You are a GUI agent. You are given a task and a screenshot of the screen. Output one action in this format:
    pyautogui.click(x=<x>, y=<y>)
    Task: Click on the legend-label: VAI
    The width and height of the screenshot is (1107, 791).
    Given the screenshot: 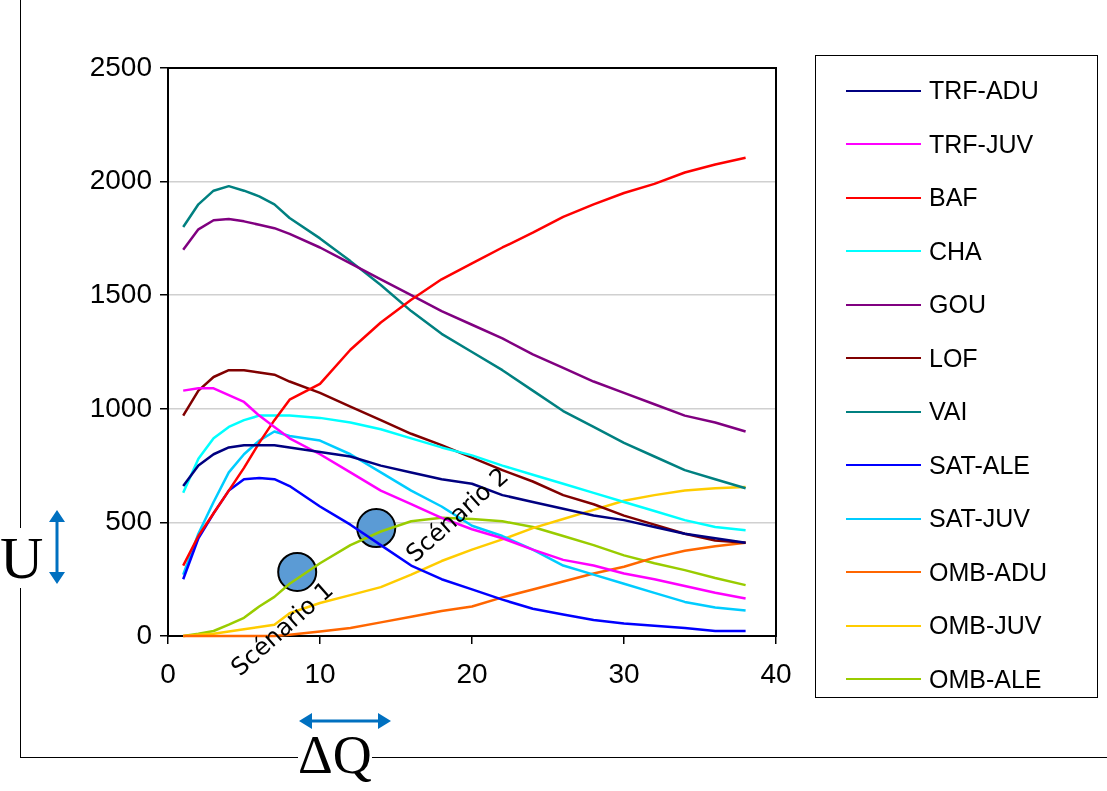 What is the action you would take?
    pyautogui.click(x=948, y=412)
    